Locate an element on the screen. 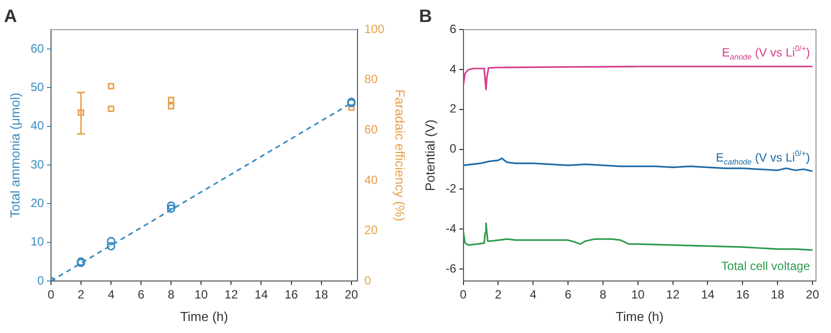  y2-tick-label: 80 is located at coordinates (371, 79).